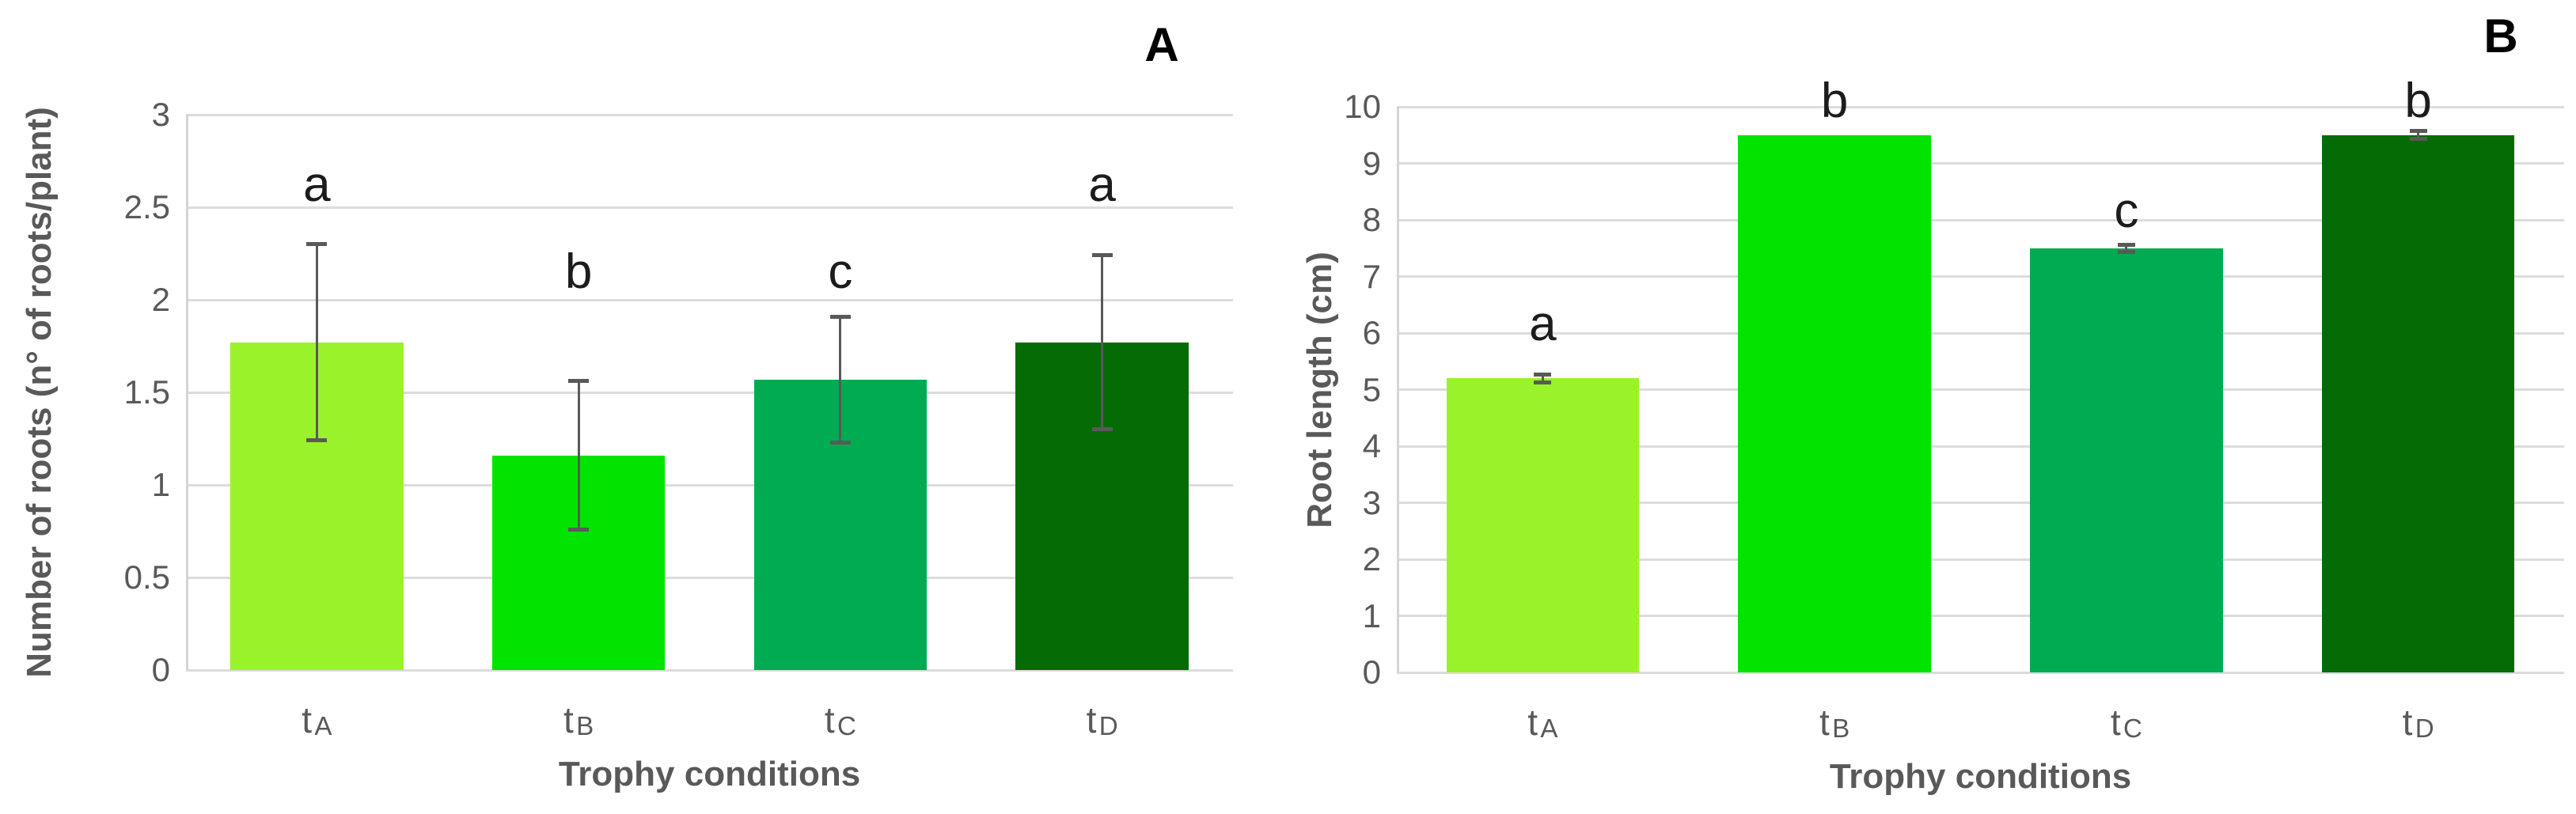 This screenshot has width=2576, height=814. I want to click on y-tick-label: 7, so click(1371, 276).